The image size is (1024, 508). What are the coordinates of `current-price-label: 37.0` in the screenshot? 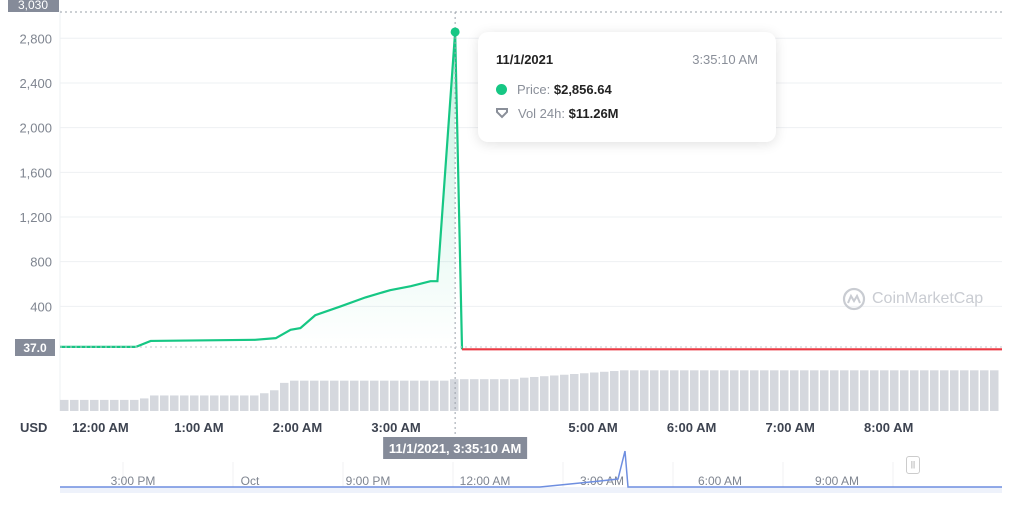 It's located at (35, 348).